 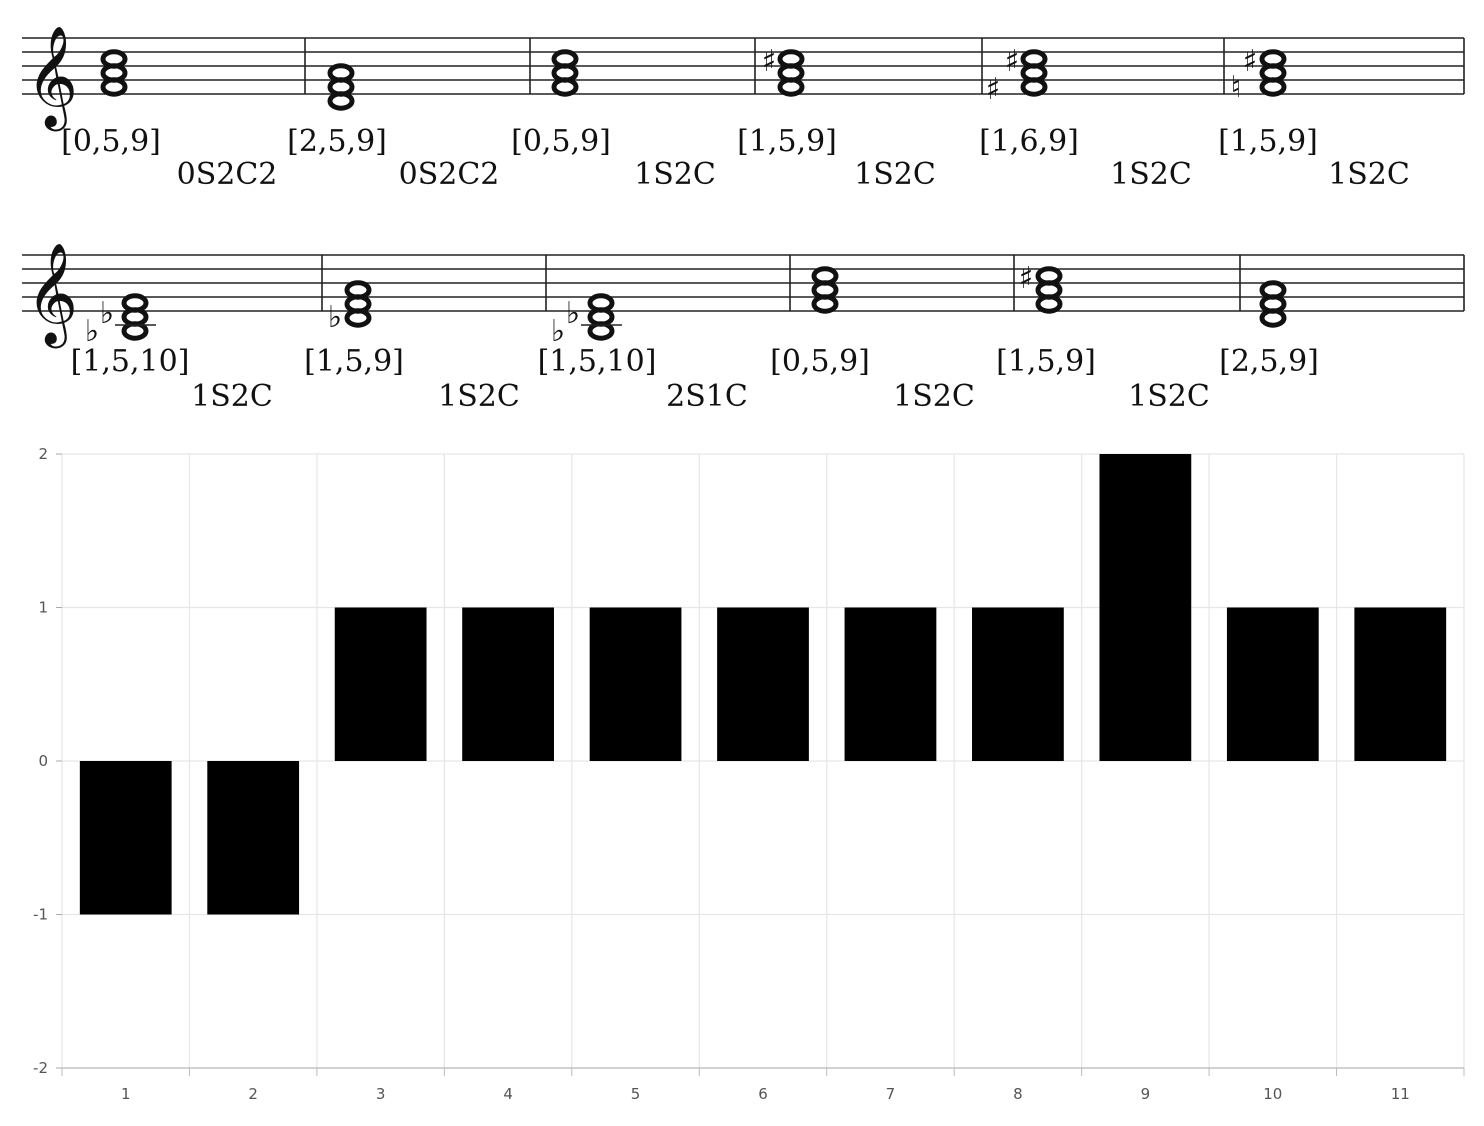 What do you see at coordinates (43, 608) in the screenshot?
I see `y-tick-label: 1` at bounding box center [43, 608].